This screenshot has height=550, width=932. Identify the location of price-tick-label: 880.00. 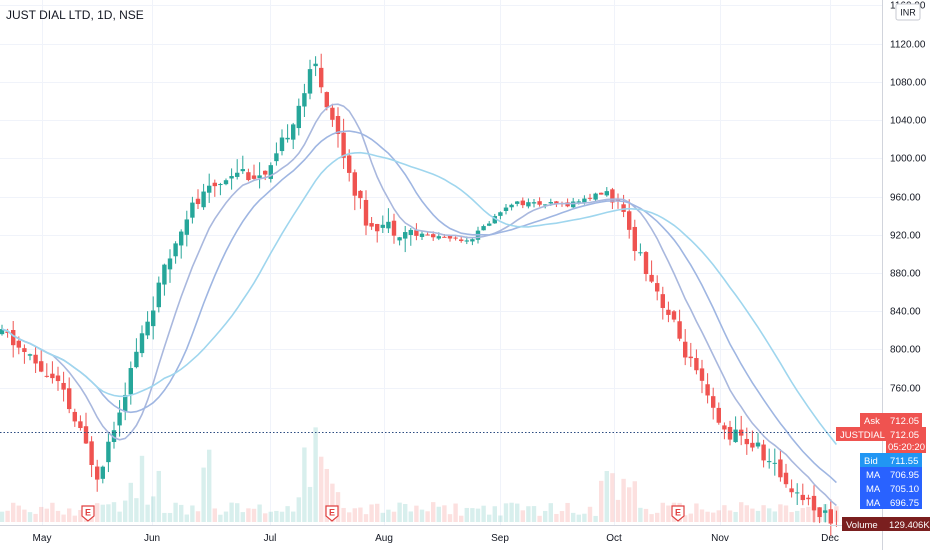
(905, 274).